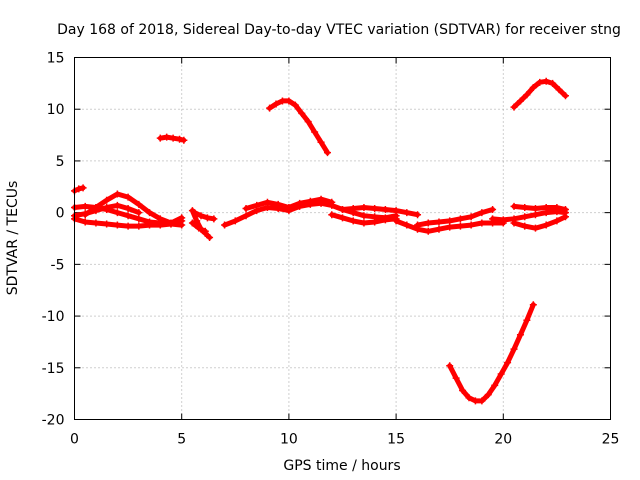 The width and height of the screenshot is (640, 480). What do you see at coordinates (396, 440) in the screenshot?
I see `x-tick-label: 15` at bounding box center [396, 440].